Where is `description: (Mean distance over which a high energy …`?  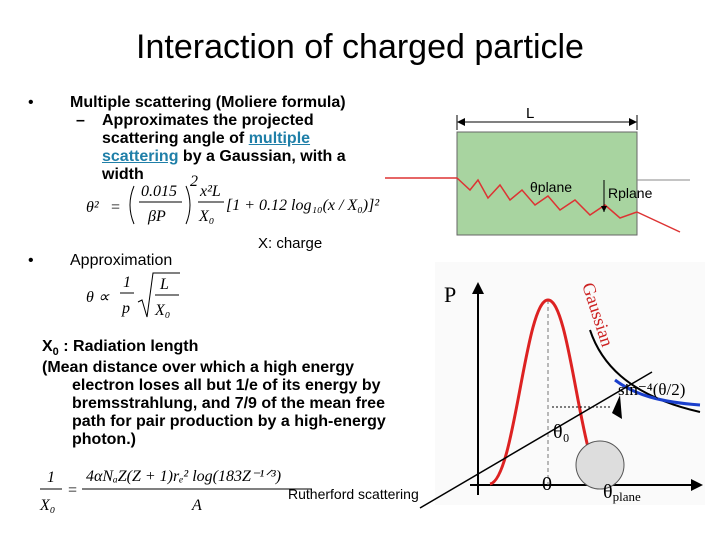 description: (Mean distance over which a high energy … is located at coordinates (214, 403).